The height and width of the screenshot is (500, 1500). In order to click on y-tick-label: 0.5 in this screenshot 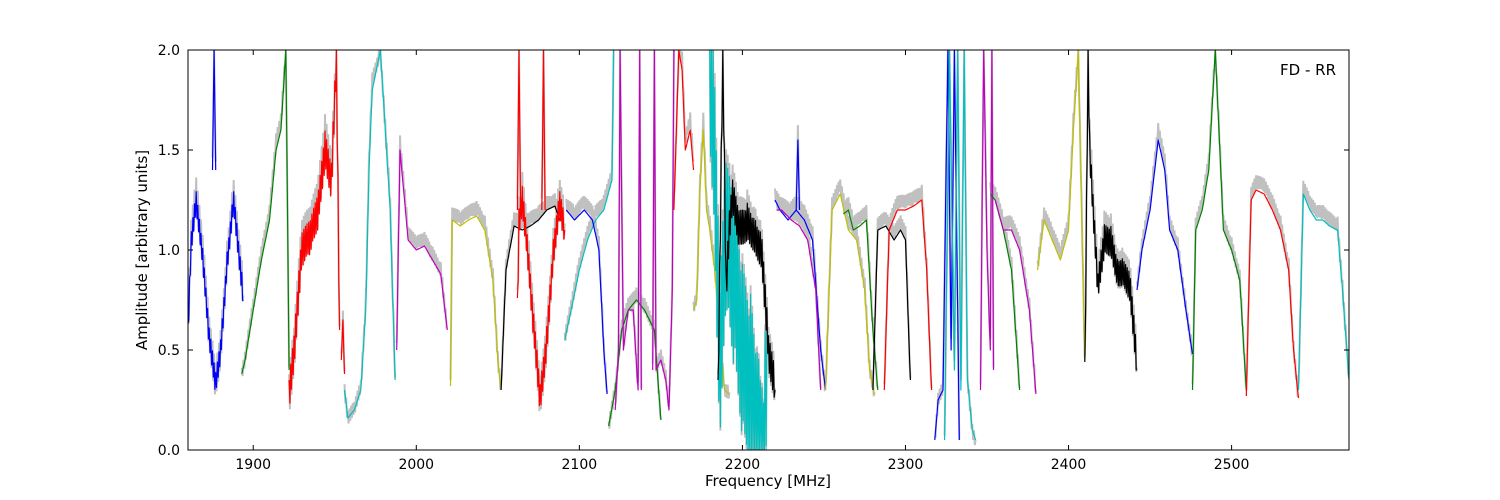, I will do `click(169, 351)`.